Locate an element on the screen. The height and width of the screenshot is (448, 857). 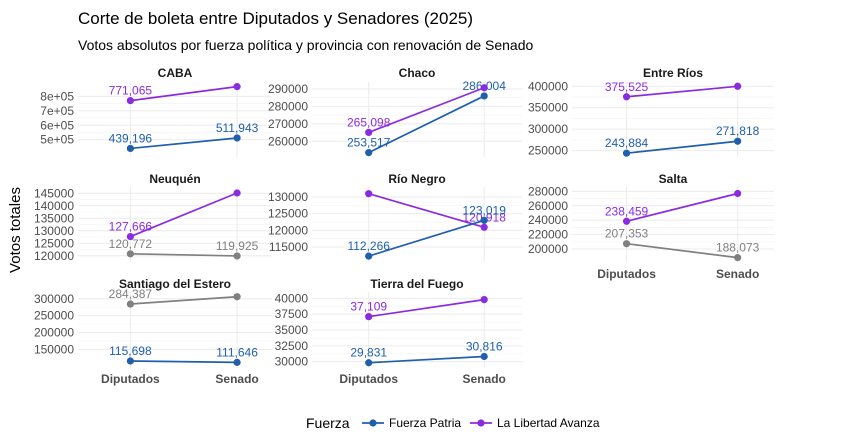
y-tick-label: 30000 is located at coordinates (292, 362).